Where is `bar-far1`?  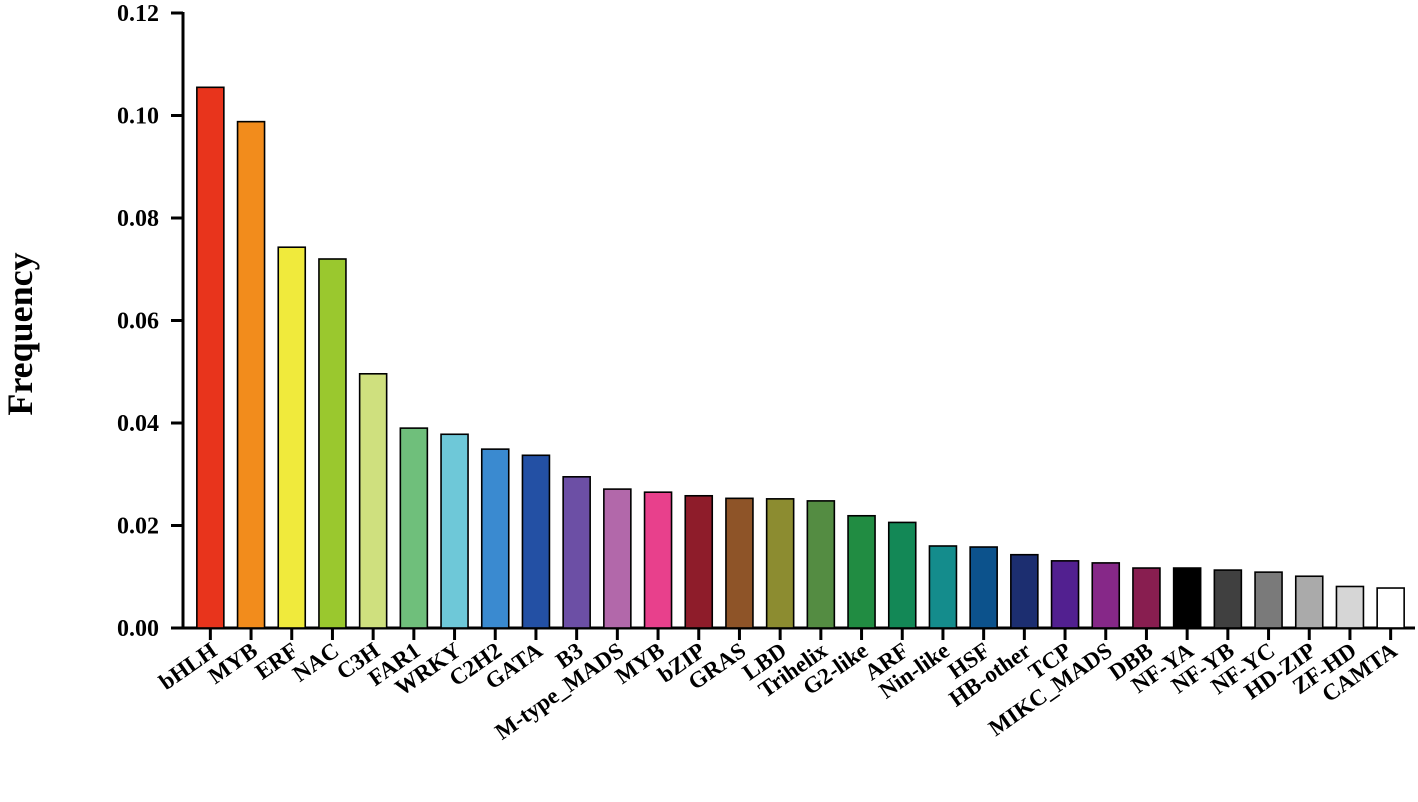 bar-far1 is located at coordinates (414, 528).